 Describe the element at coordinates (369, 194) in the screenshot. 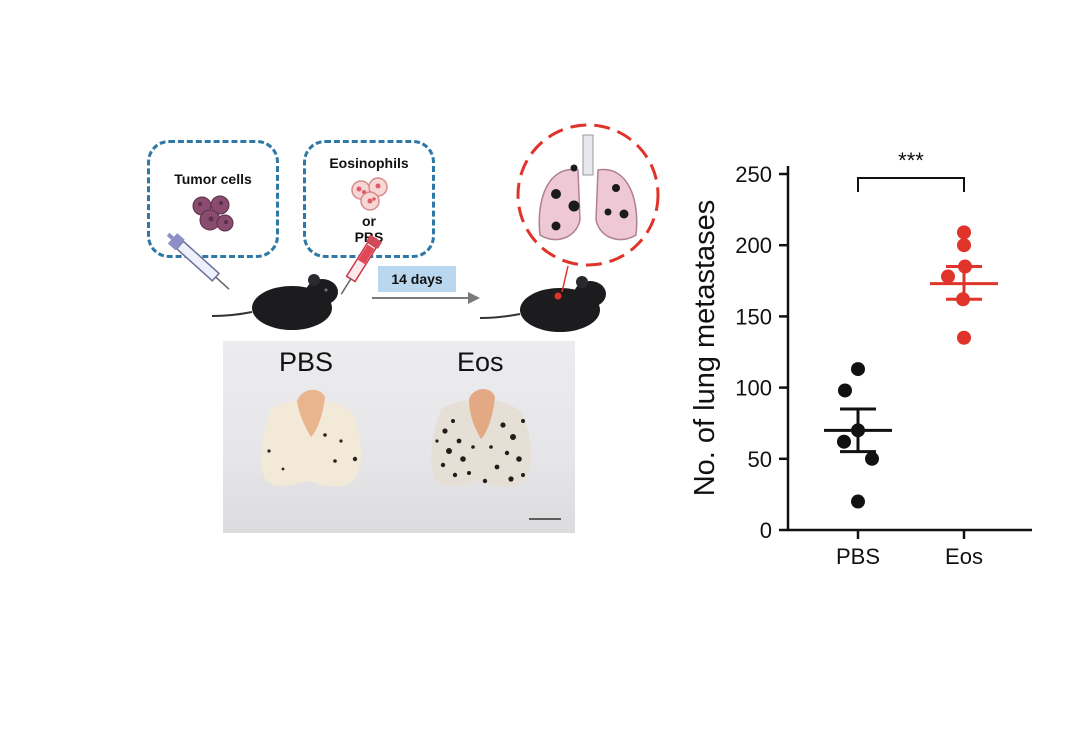

I see `eosinophil-cells-icon` at that location.